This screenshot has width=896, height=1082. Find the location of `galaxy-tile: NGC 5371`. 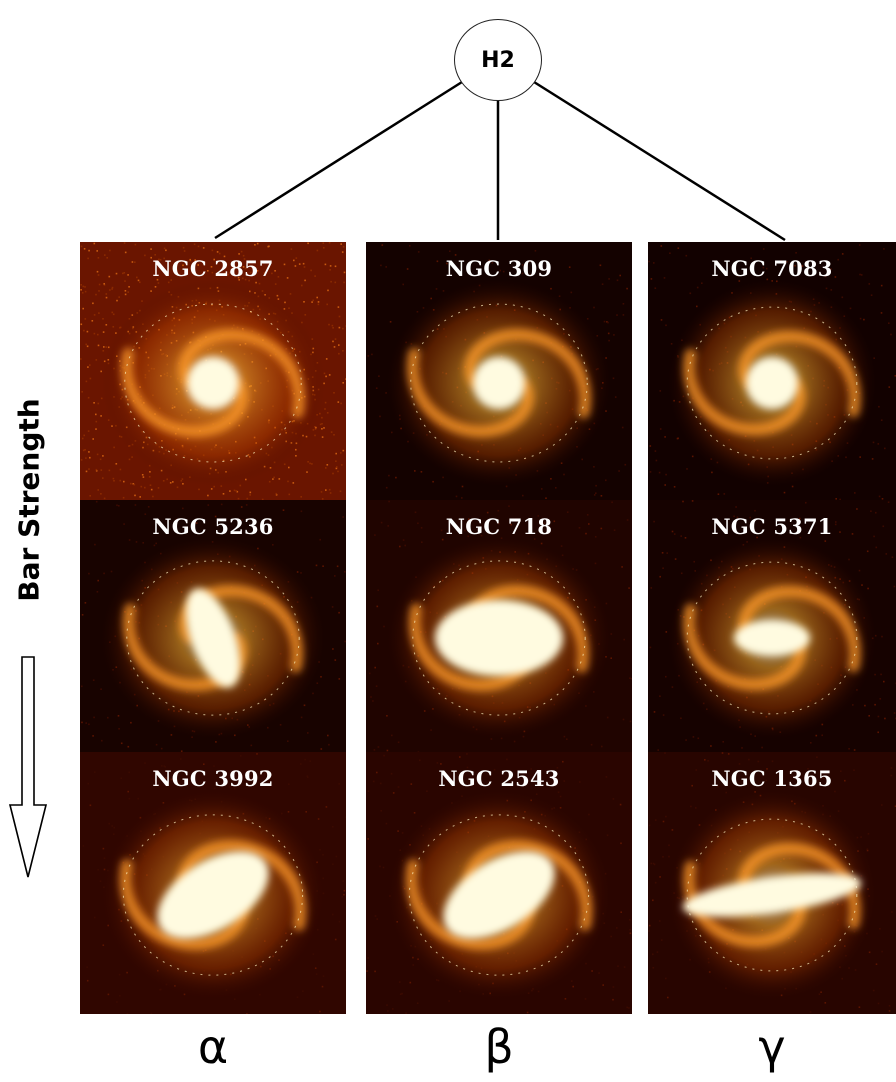

galaxy-tile: NGC 5371 is located at coordinates (772, 626).